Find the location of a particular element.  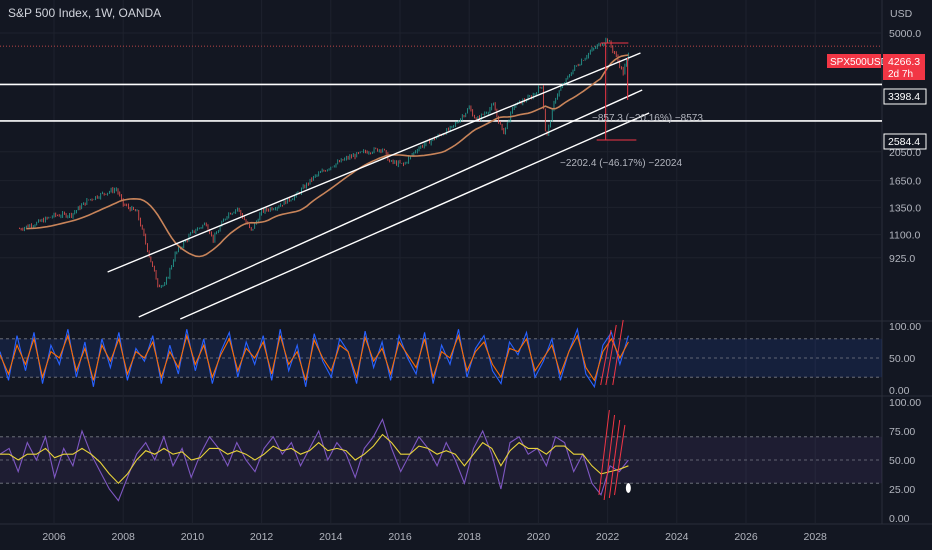

price-tick-1100.0: 1100.0 is located at coordinates (904, 236).